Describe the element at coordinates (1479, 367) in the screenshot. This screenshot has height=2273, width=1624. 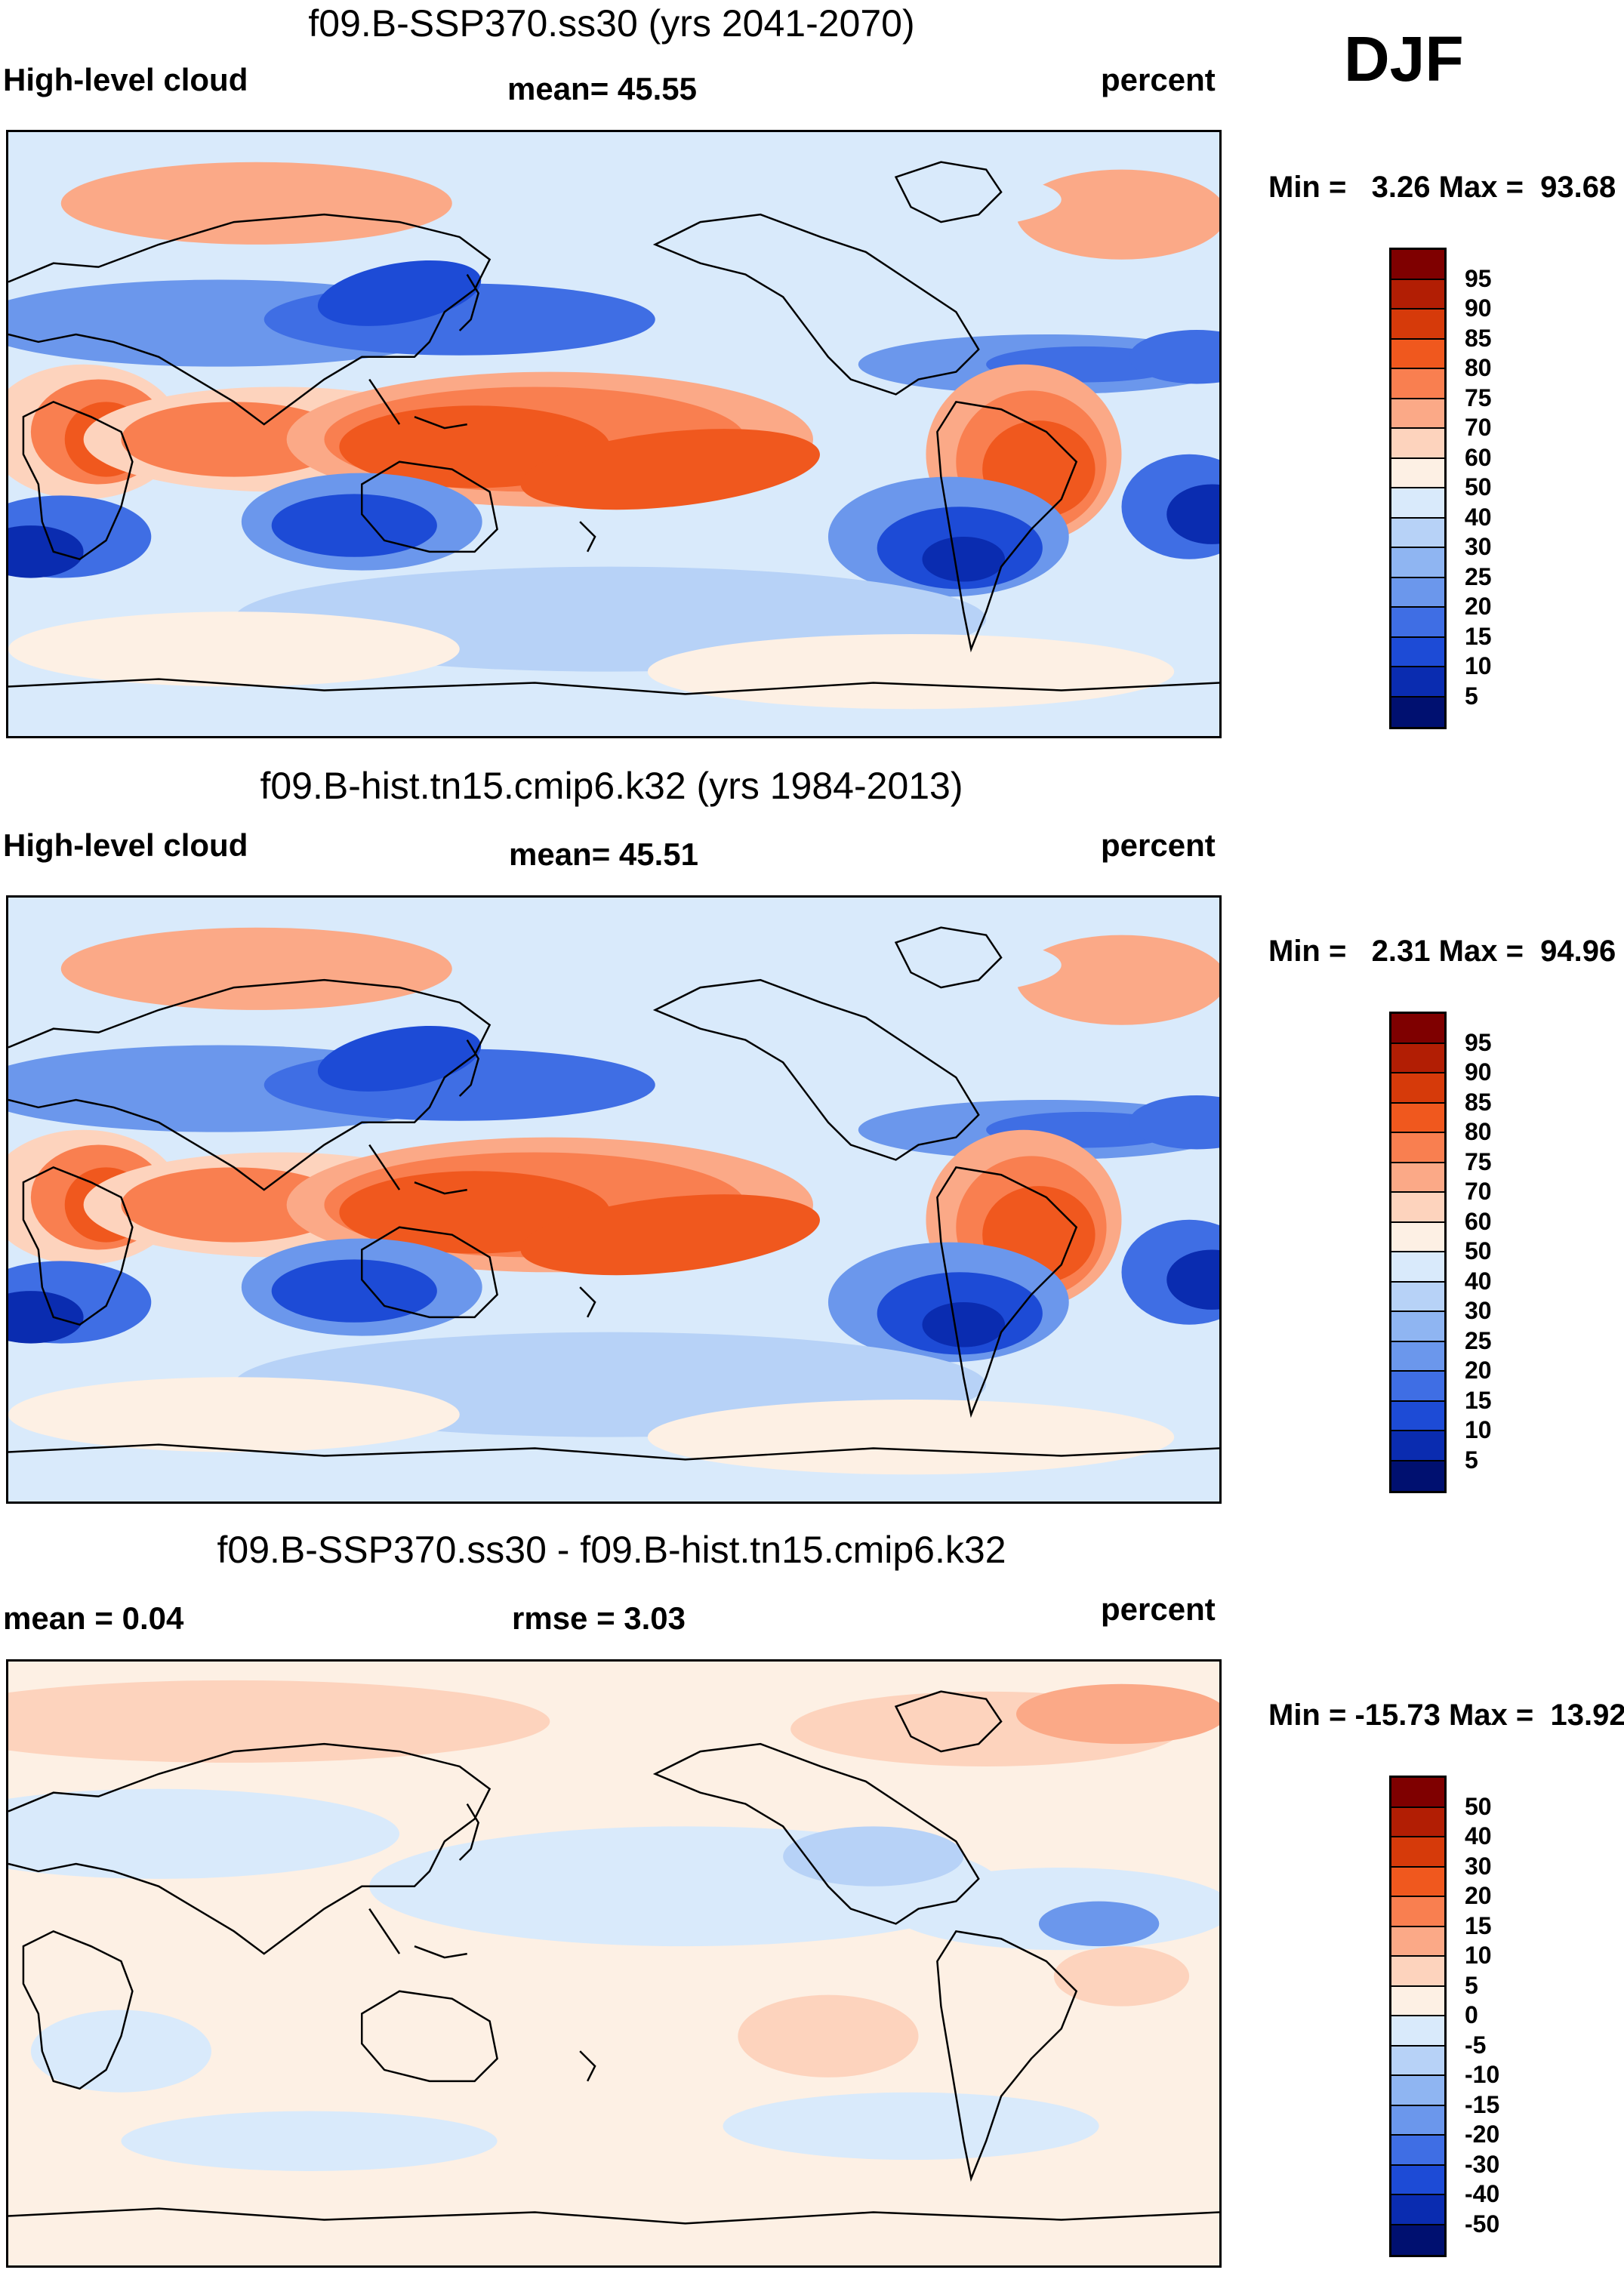
I see `colorbar-label: 80` at that location.